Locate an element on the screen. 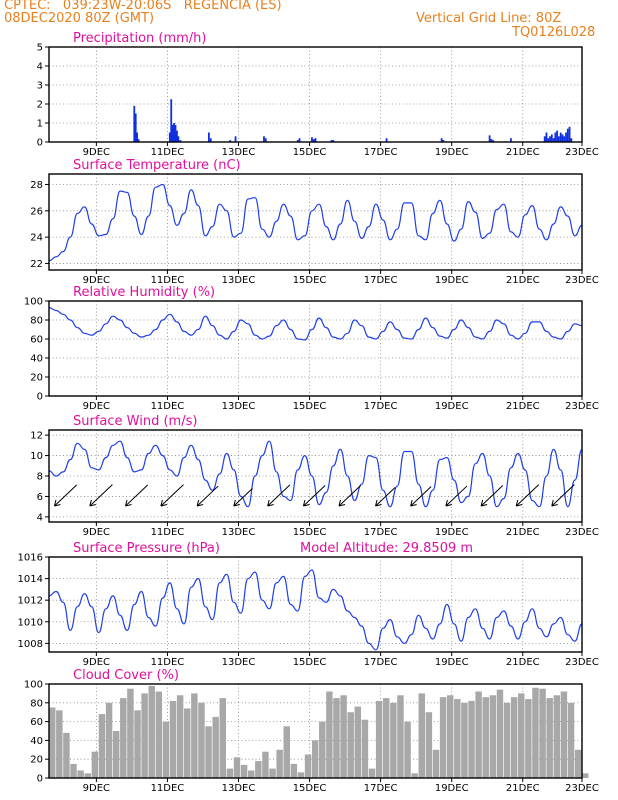  rh-ytick-label: 100 is located at coordinates (33, 302).